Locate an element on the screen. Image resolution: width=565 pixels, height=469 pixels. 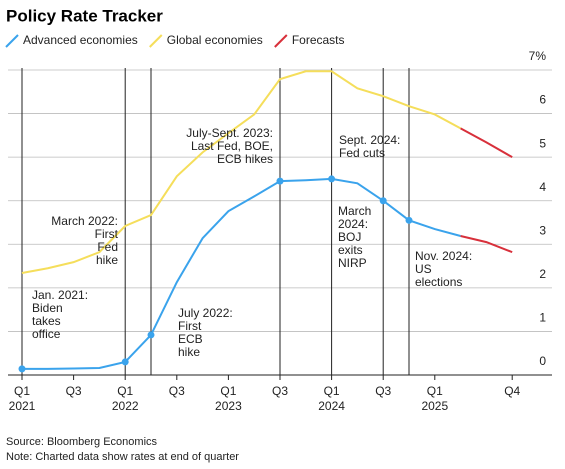
y-tick-label: 1 is located at coordinates (542, 318).